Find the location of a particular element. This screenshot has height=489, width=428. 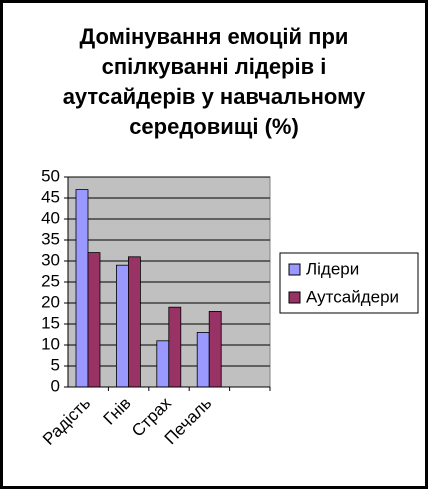

y-tick-label: 10 is located at coordinates (50, 343).